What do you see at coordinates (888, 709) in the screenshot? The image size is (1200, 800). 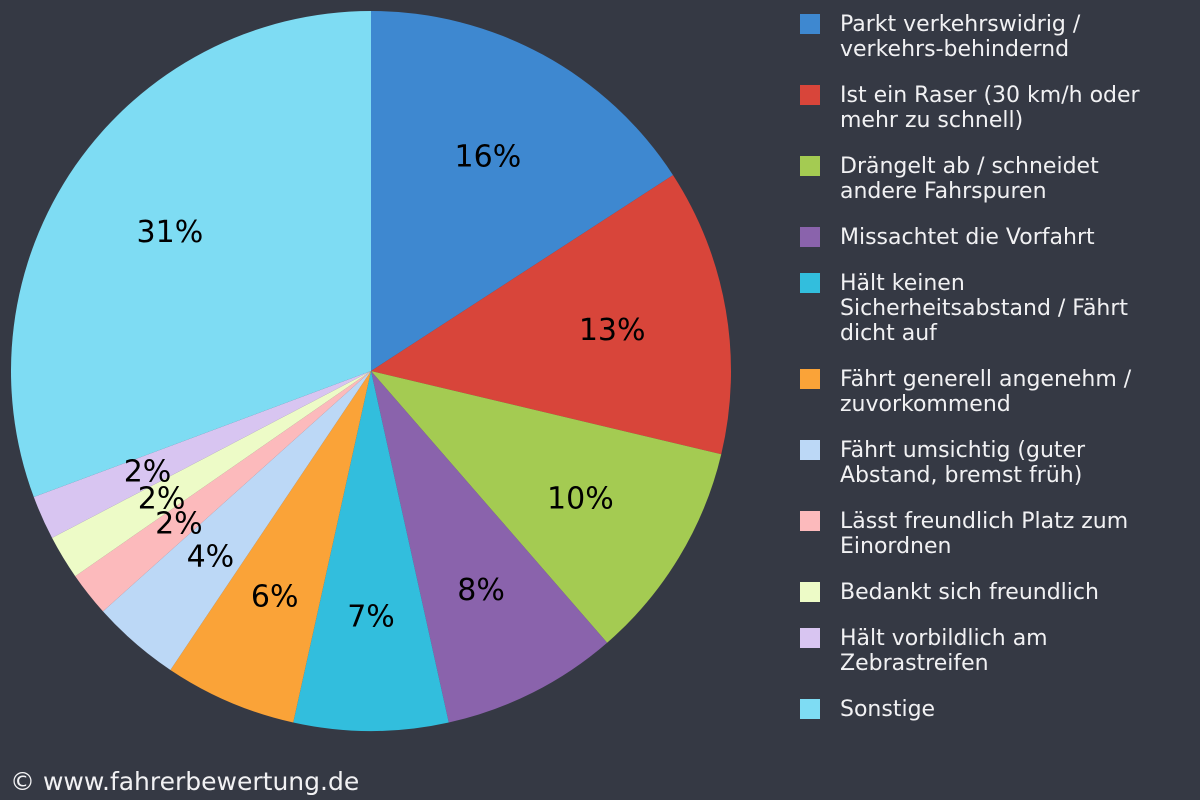 I see `legend-item-label: Sonstige` at bounding box center [888, 709].